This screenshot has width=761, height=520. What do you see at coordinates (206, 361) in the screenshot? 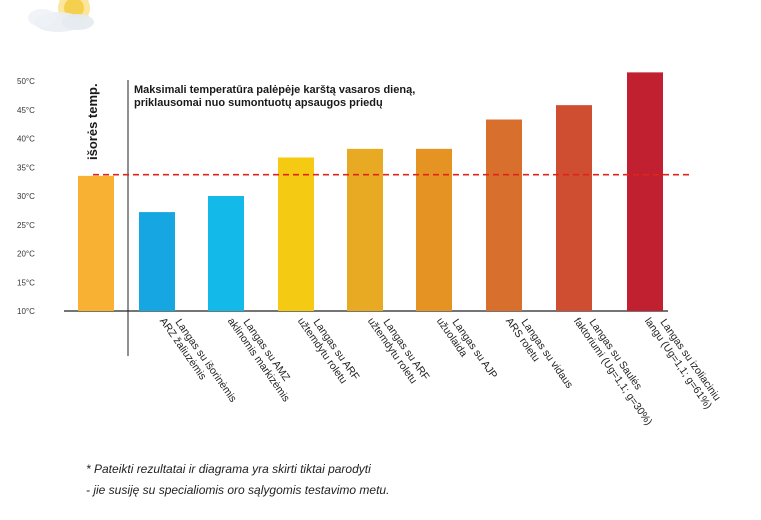
I see `category-label-line: Langas su išorinėmis` at bounding box center [206, 361].